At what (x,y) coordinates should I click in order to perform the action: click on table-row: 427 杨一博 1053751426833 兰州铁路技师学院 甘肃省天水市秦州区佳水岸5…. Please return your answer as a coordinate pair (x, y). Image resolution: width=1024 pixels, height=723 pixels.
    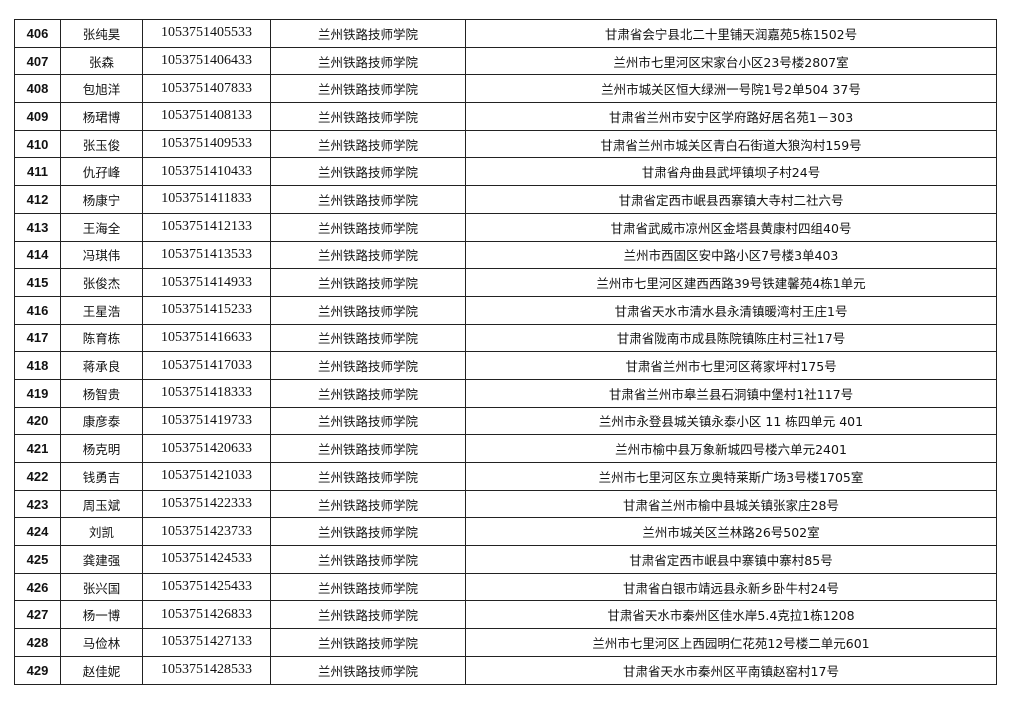
    Looking at the image, I should click on (505, 615).